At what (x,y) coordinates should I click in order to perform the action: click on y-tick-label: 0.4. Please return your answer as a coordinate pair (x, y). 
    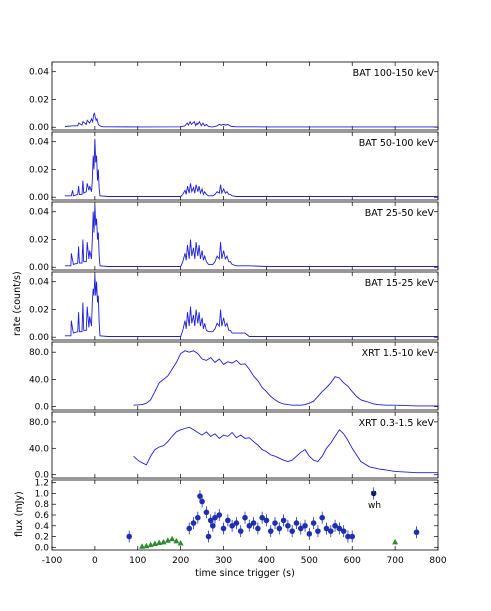
    Looking at the image, I should click on (42, 527).